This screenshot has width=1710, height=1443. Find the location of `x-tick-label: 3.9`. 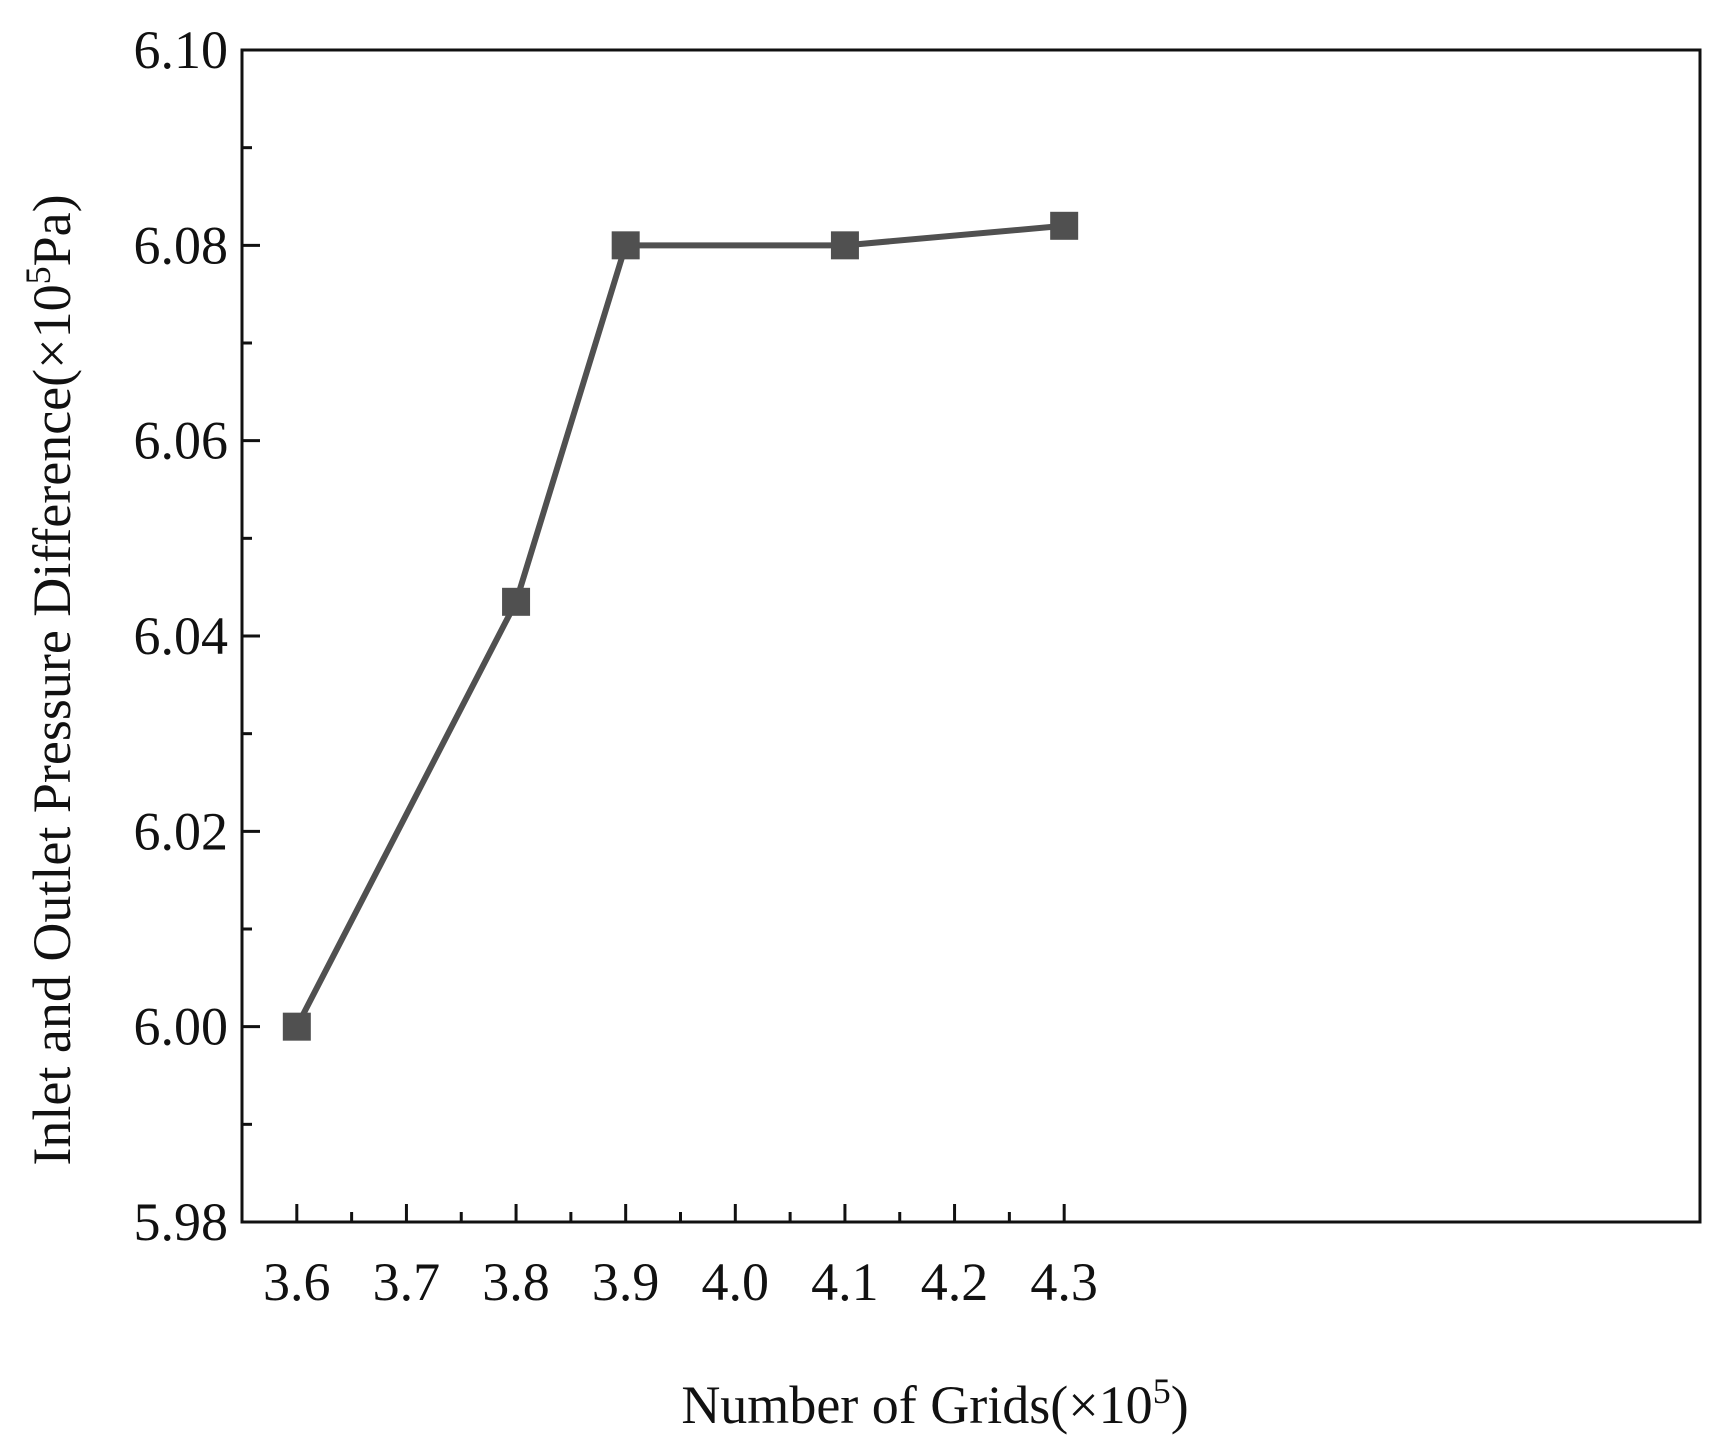

x-tick-label: 3.9 is located at coordinates (626, 1282).